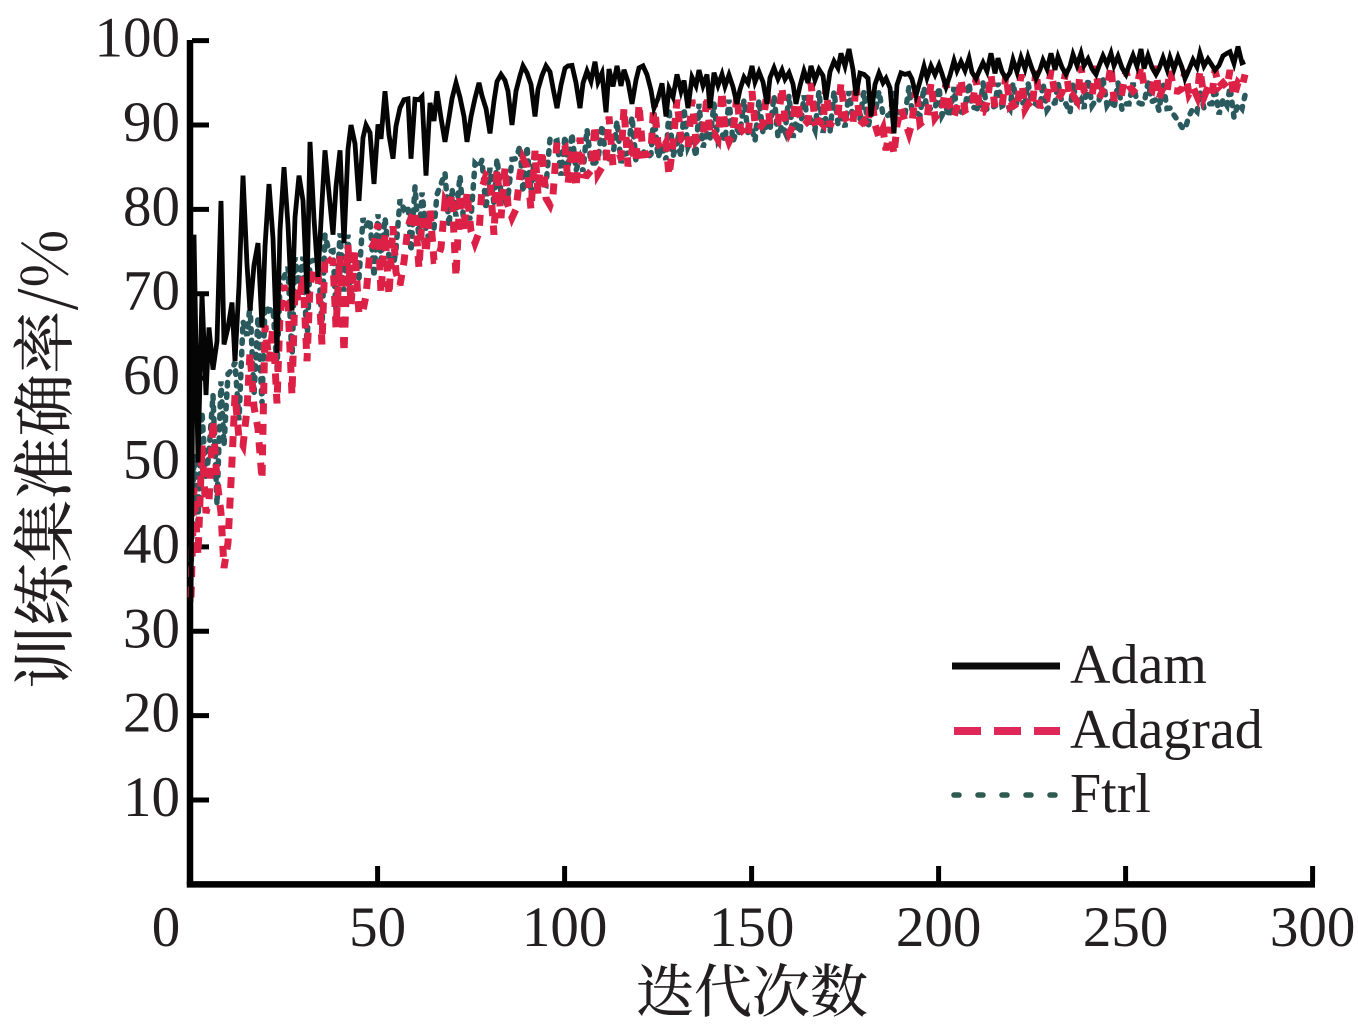 This screenshot has height=1024, width=1358. I want to click on svg-text: Adagrad, so click(1166, 730).